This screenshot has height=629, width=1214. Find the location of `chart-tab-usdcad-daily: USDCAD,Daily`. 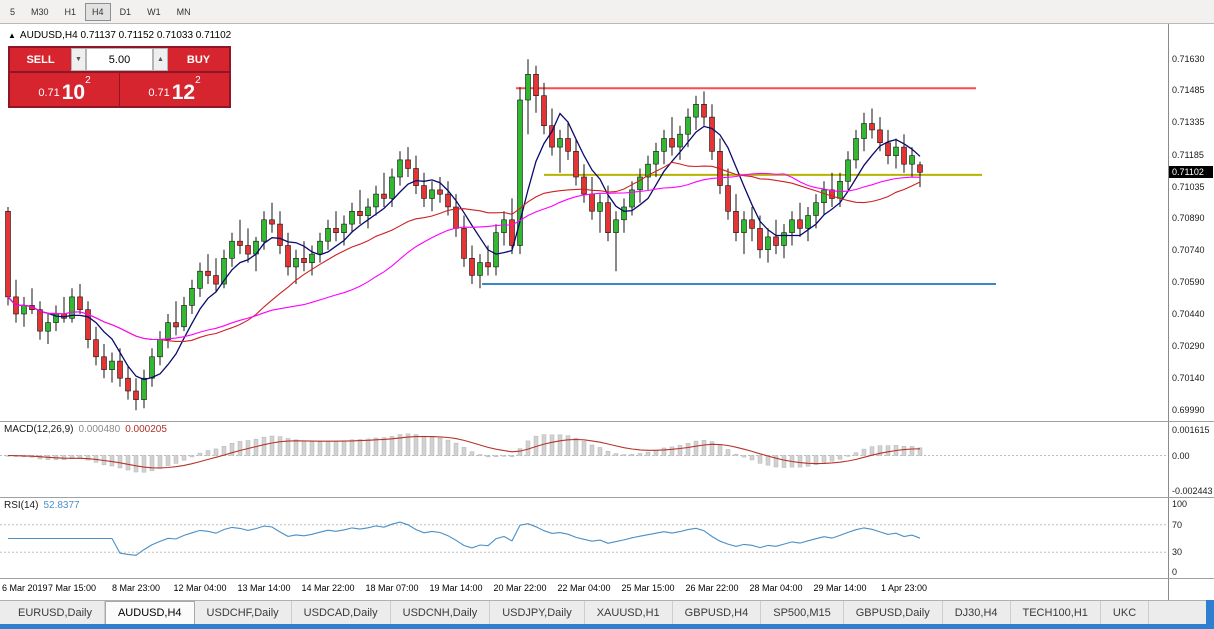

chart-tab-usdcad-daily: USDCAD,Daily is located at coordinates (341, 612).